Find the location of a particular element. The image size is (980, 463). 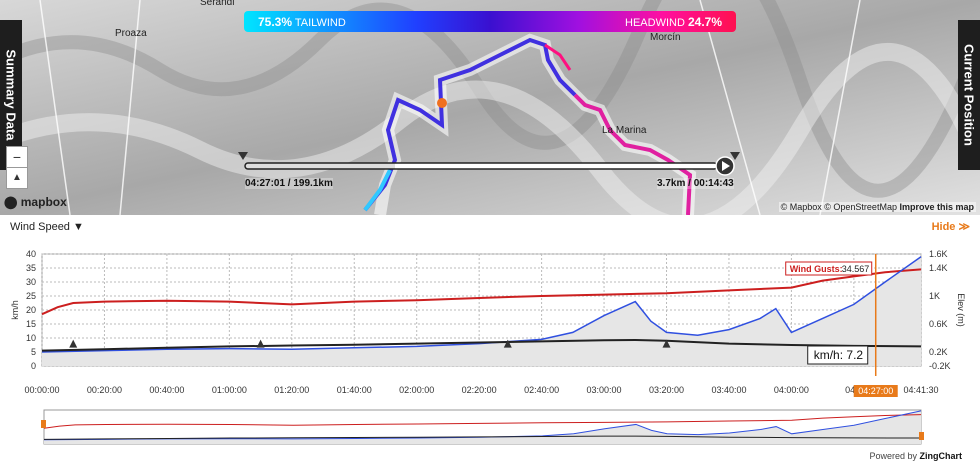

hide-chart-button: Hide ≫ is located at coordinates (950, 227).